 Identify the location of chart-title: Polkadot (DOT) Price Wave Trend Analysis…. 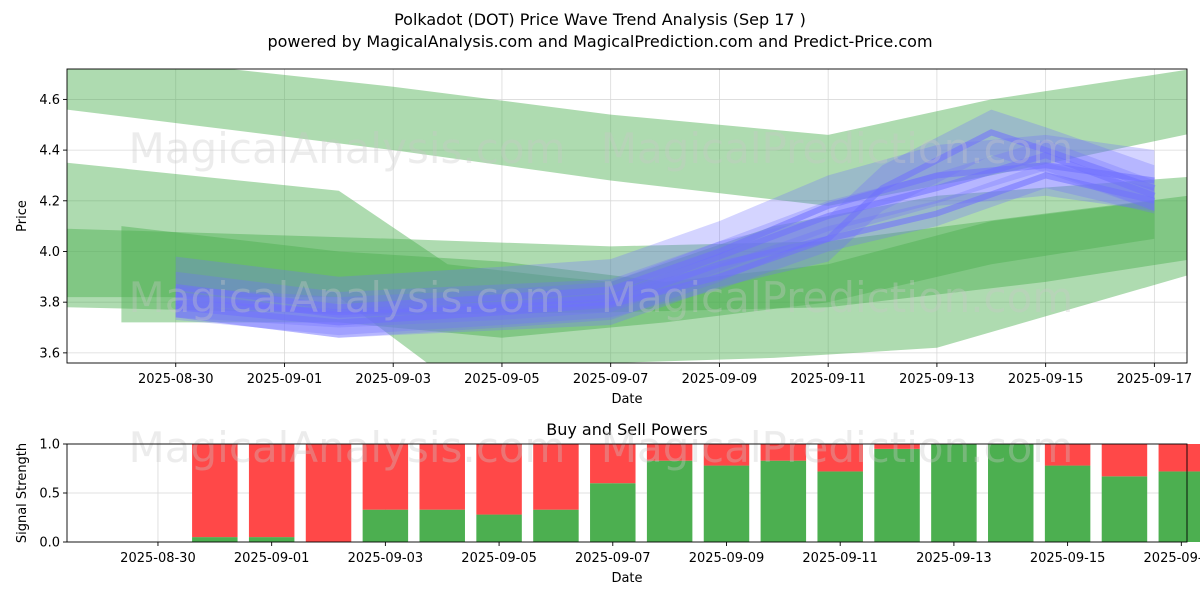
(600, 19).